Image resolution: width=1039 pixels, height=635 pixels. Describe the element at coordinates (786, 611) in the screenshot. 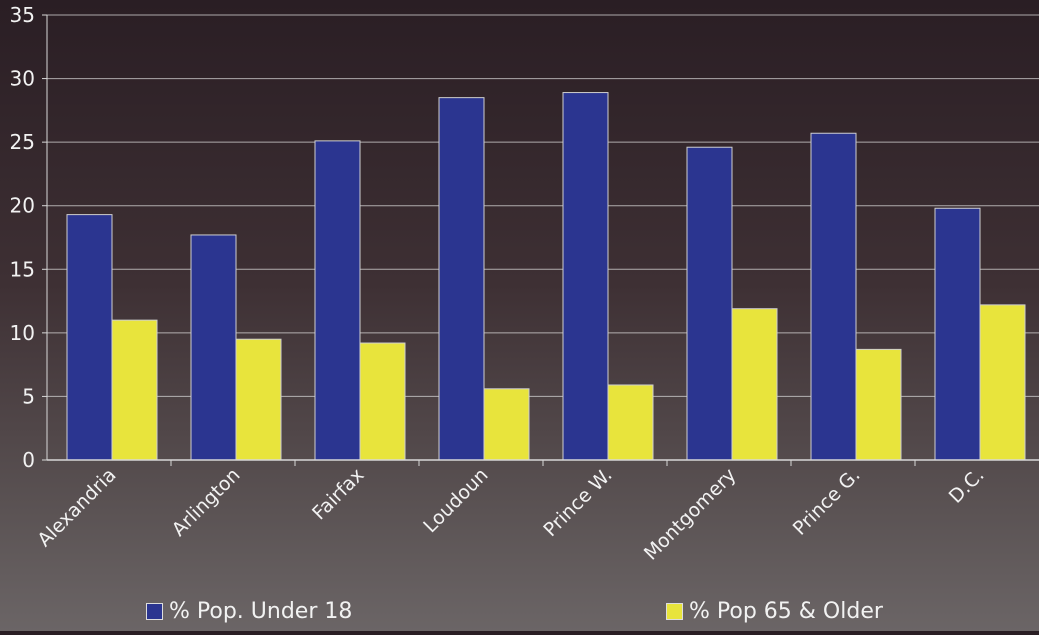

I see `legend-label-65-older: % Pop 65 & Older` at that location.